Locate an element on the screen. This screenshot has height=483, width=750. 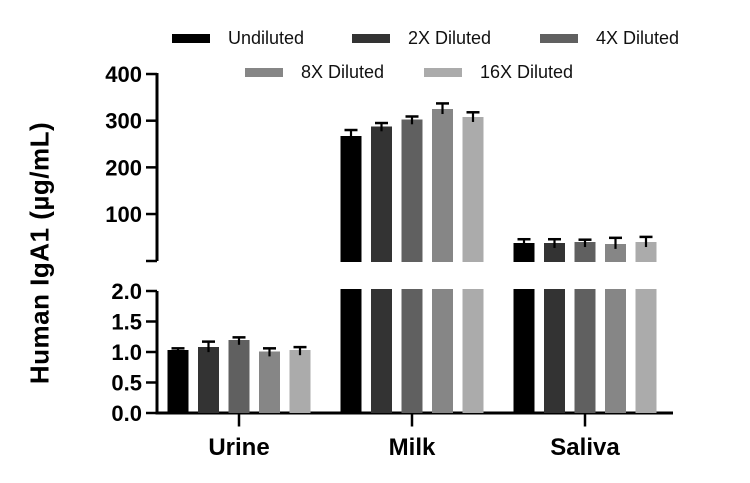
legend-item-16x-diluted: 16X Diluted is located at coordinates (498, 72).